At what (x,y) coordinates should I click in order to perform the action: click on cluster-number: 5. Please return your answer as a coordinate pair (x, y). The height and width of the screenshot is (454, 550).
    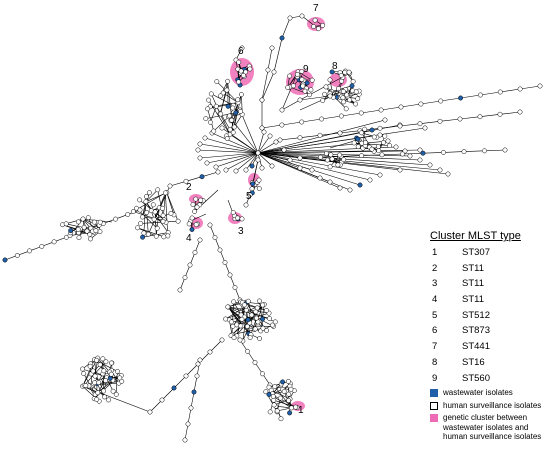
    Looking at the image, I should click on (435, 315).